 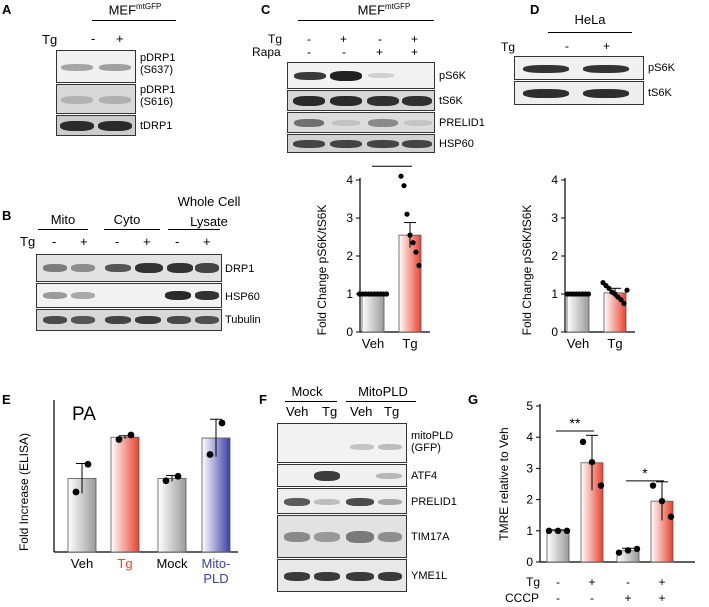 I want to click on chart-e-xlabel-3: Mito-, so click(x=216, y=563).